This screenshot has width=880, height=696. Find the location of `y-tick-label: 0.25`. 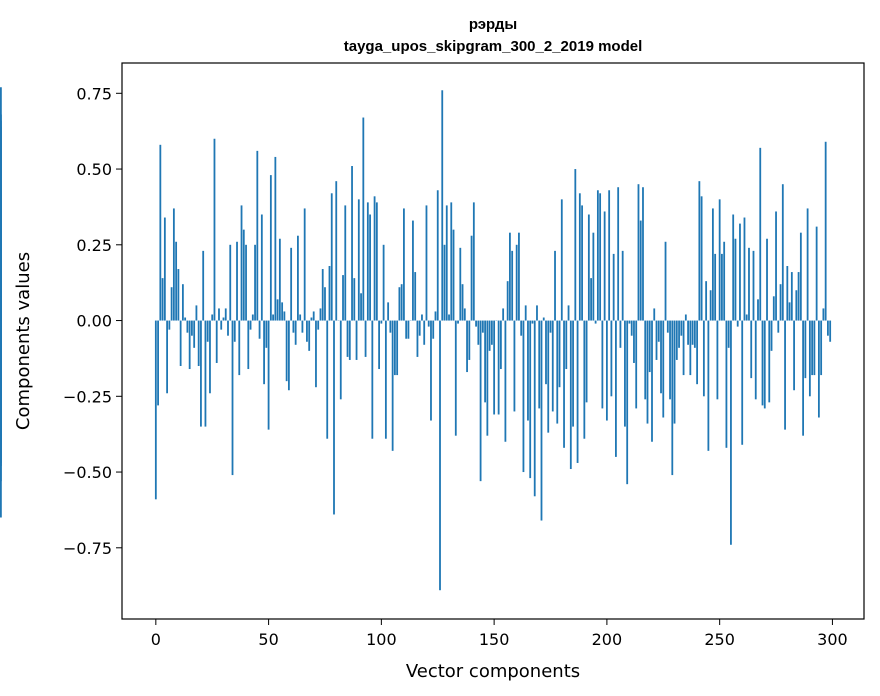

y-tick-label: 0.25 is located at coordinates (94, 245).